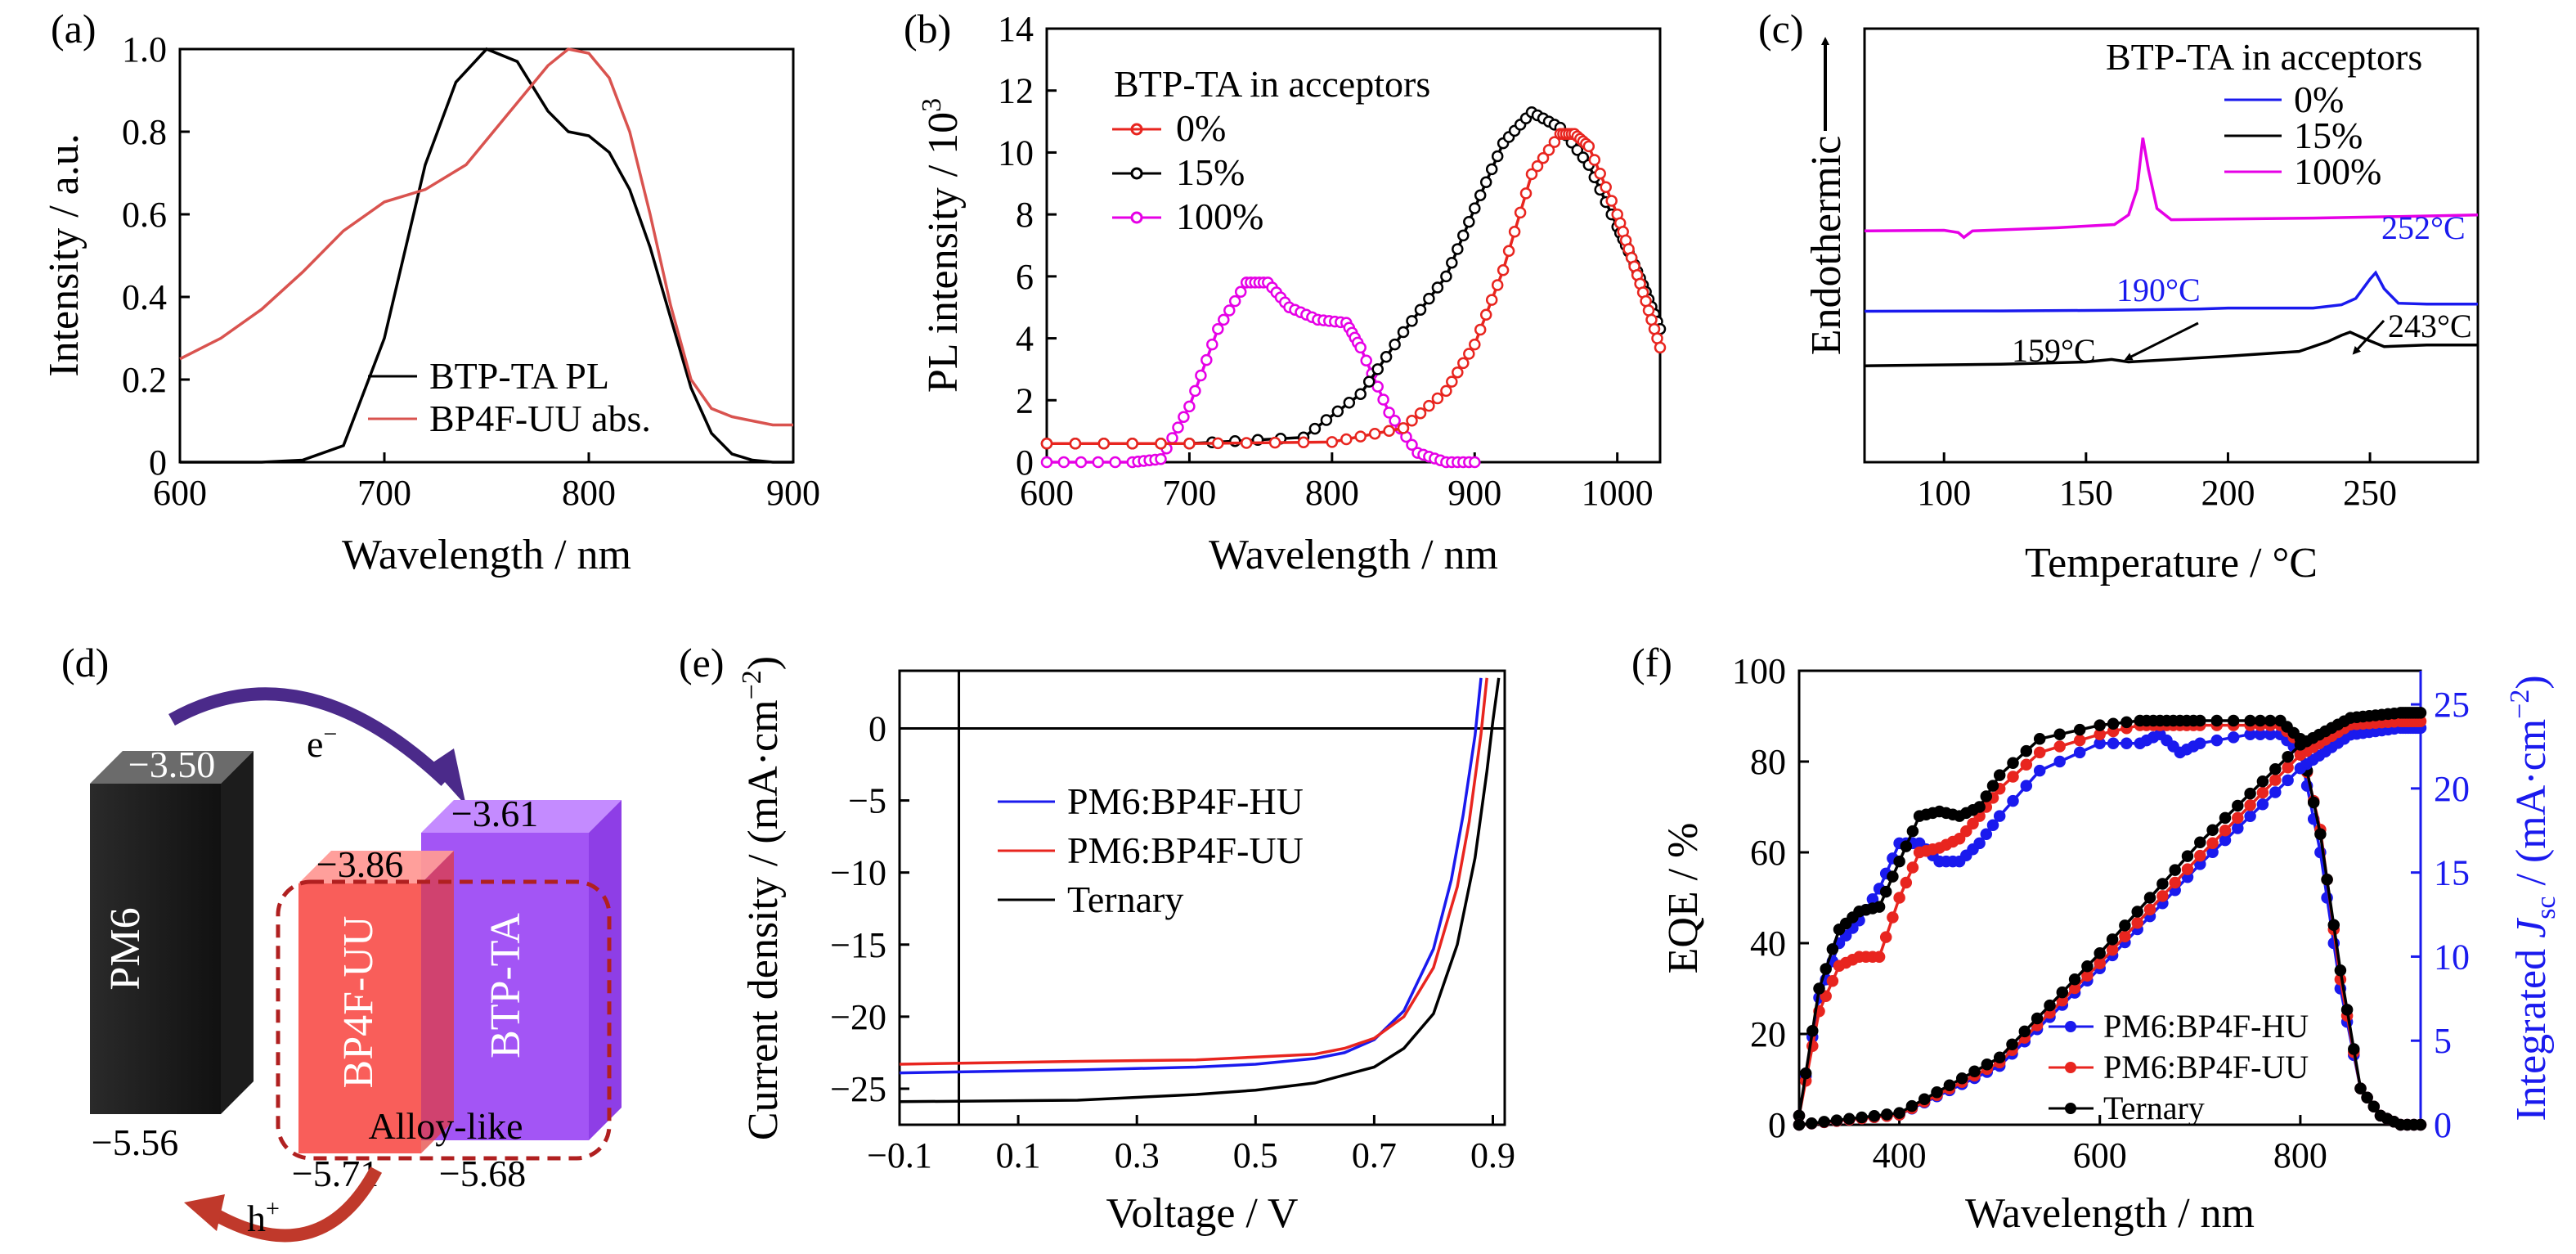 The image size is (2576, 1254). I want to click on panel-e-series, so click(1200, 890).